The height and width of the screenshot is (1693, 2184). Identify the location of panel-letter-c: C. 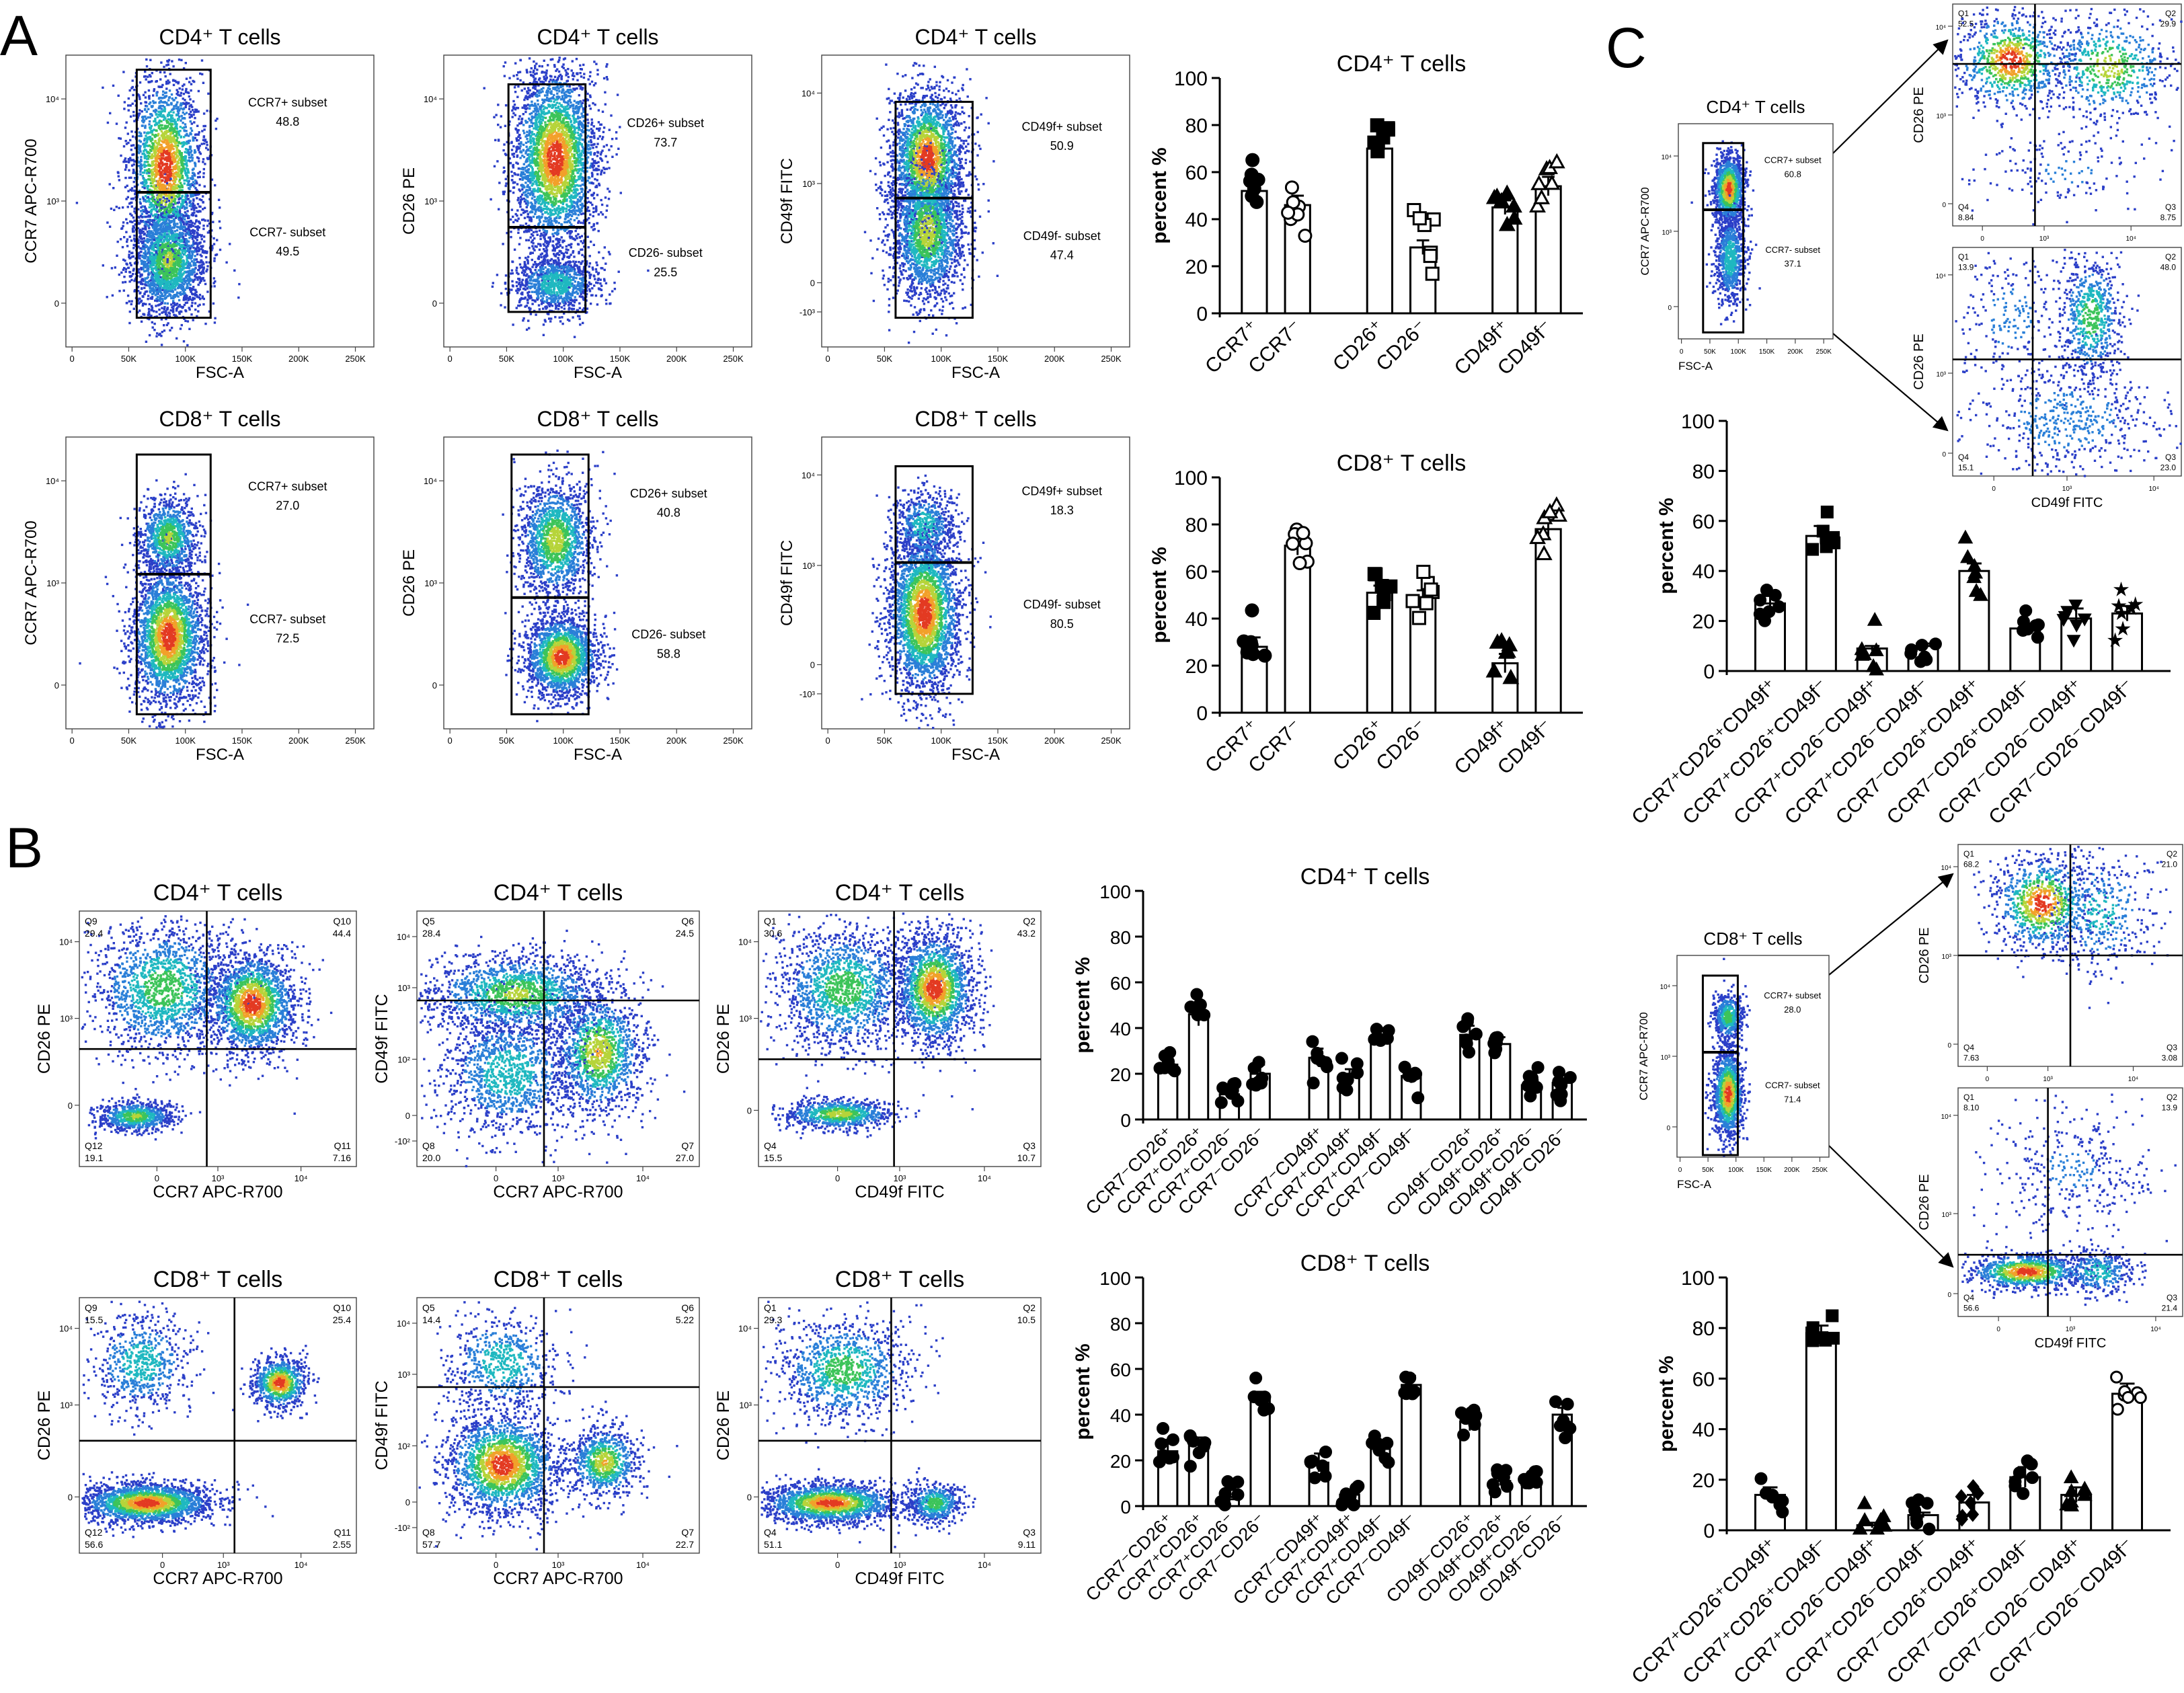
(1627, 47).